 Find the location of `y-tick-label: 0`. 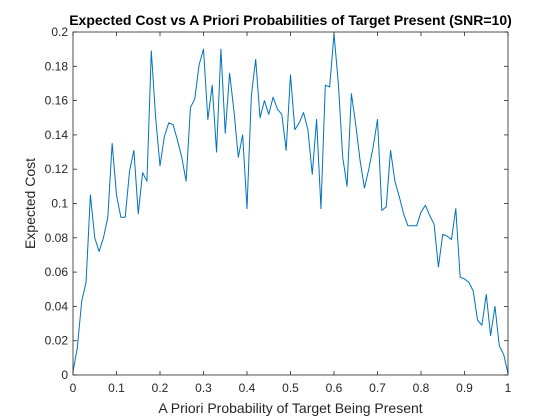

y-tick-label: 0 is located at coordinates (64, 375).